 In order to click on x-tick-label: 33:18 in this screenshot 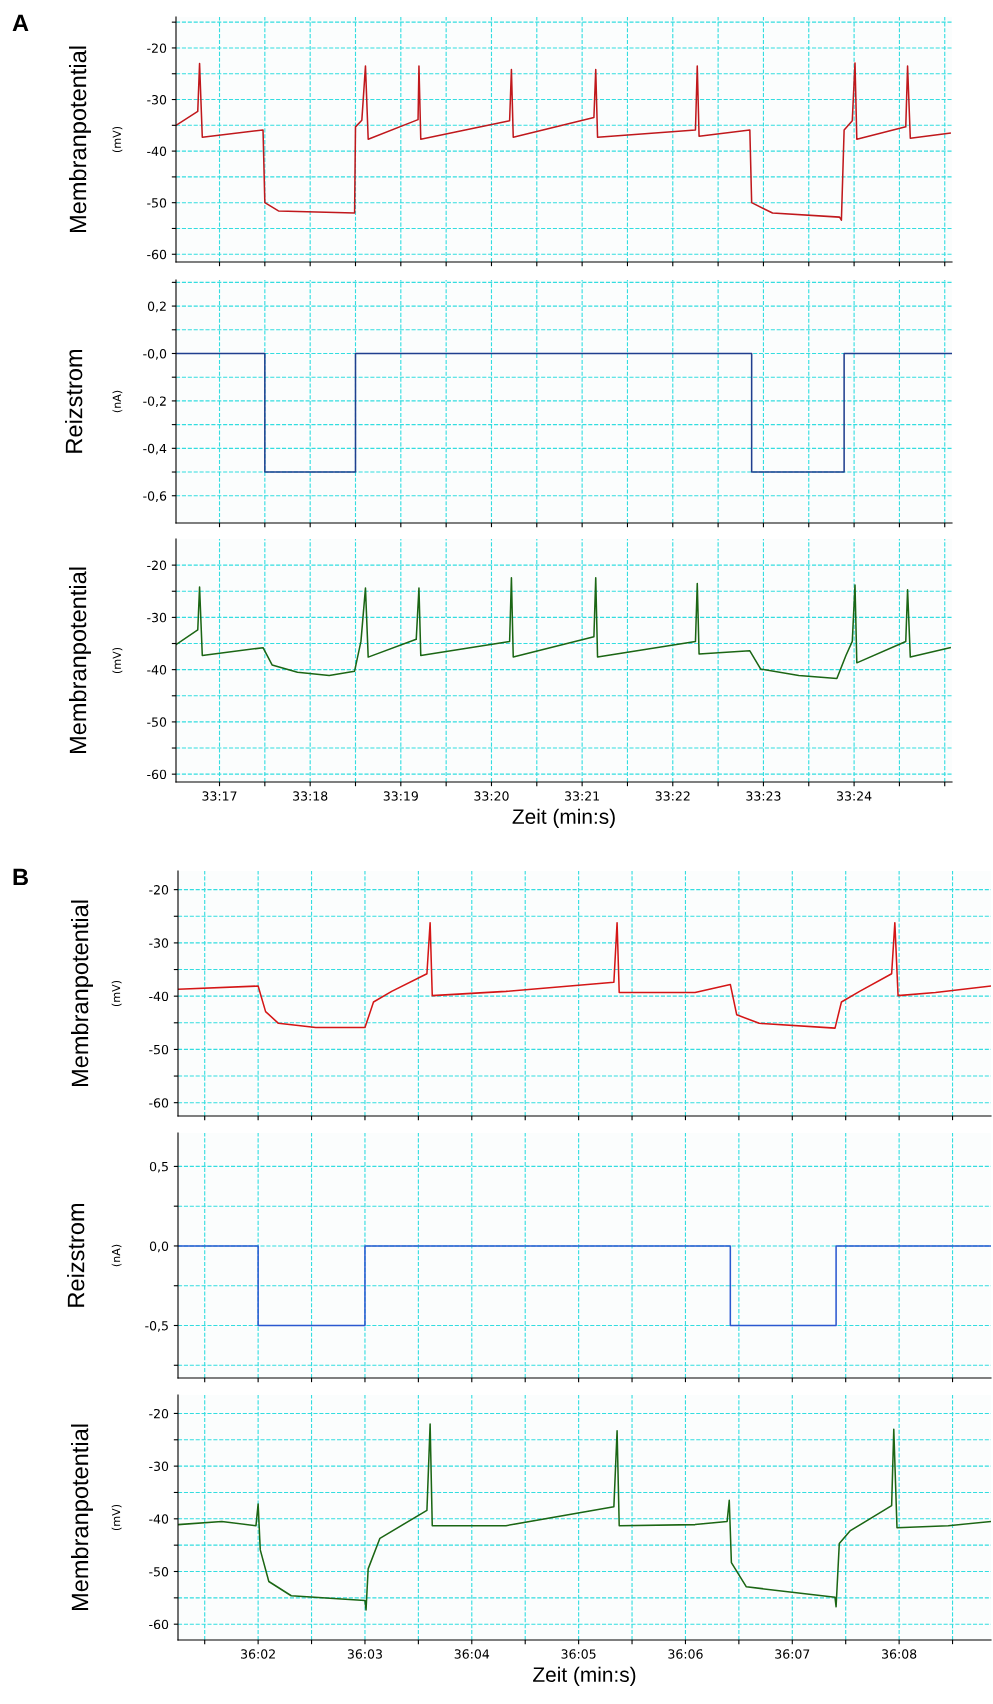, I will do `click(310, 796)`.